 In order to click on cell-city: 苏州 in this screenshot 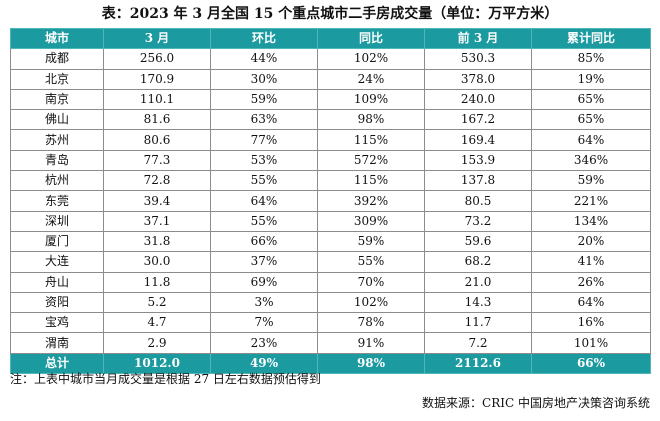, I will do `click(57, 140)`.